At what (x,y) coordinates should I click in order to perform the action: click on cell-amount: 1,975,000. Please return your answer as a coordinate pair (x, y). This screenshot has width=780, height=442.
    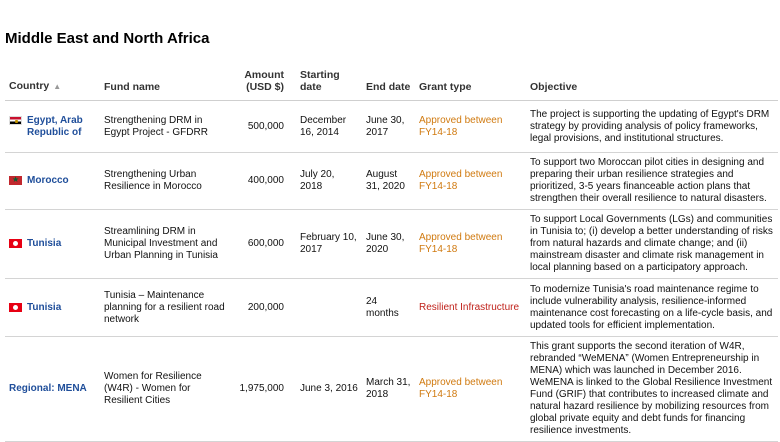
    Looking at the image, I should click on (263, 389).